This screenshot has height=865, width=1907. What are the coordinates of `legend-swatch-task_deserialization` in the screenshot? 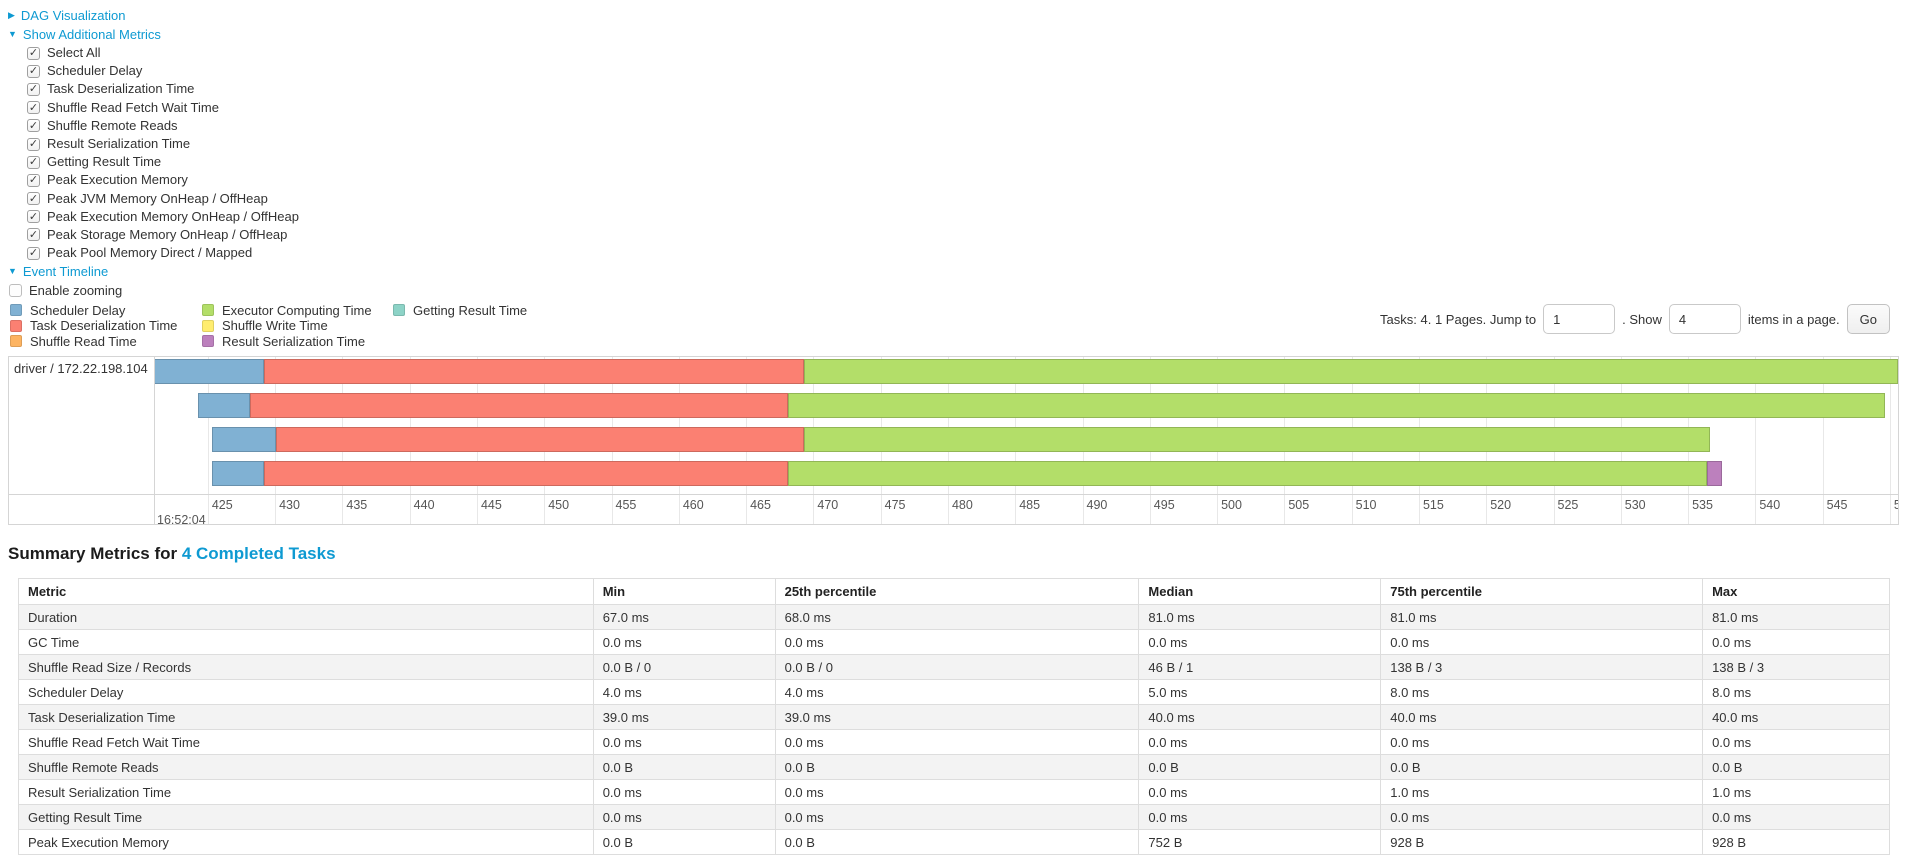 It's located at (16, 325).